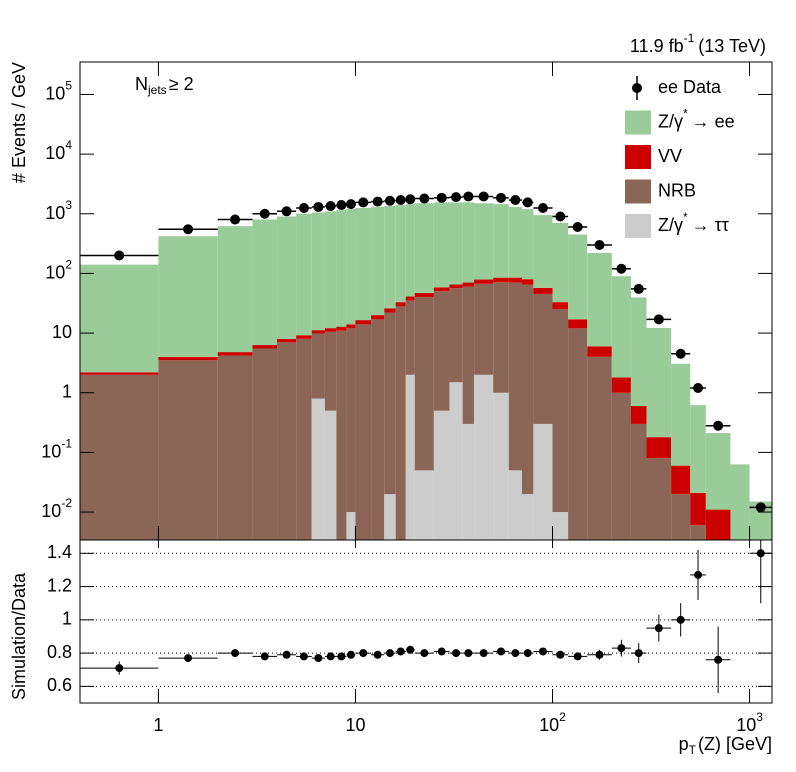 The image size is (796, 772). I want to click on ratio-axis-title-part: Simulation/Data, so click(19, 636).